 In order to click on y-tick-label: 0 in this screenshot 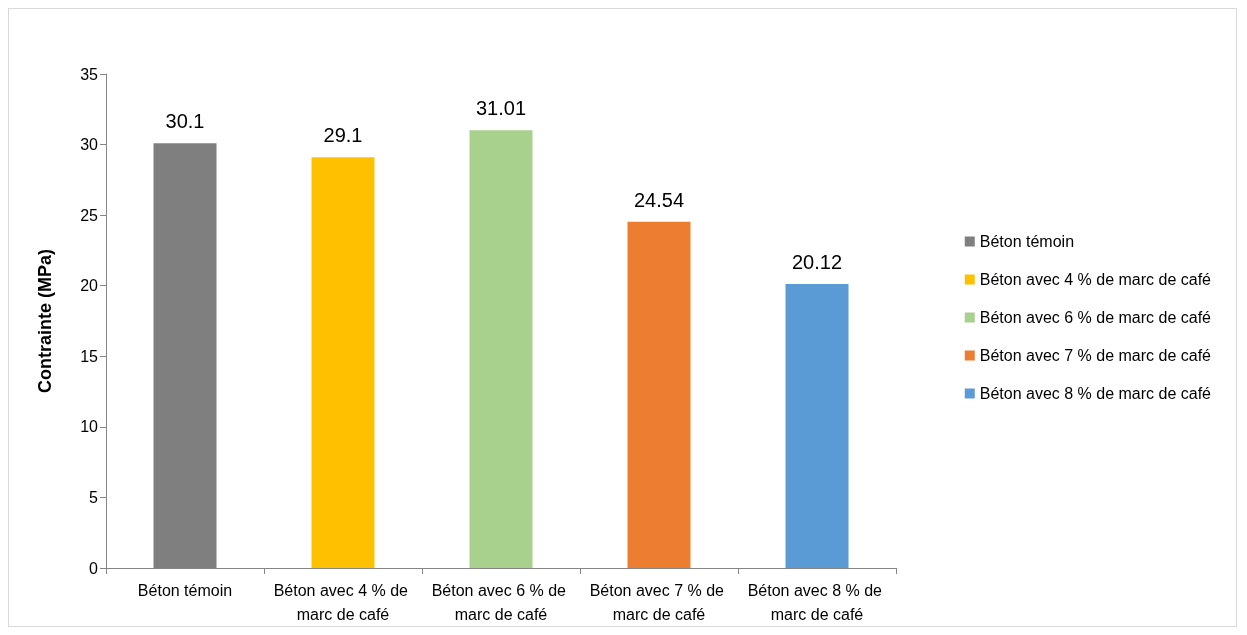, I will do `click(94, 568)`.